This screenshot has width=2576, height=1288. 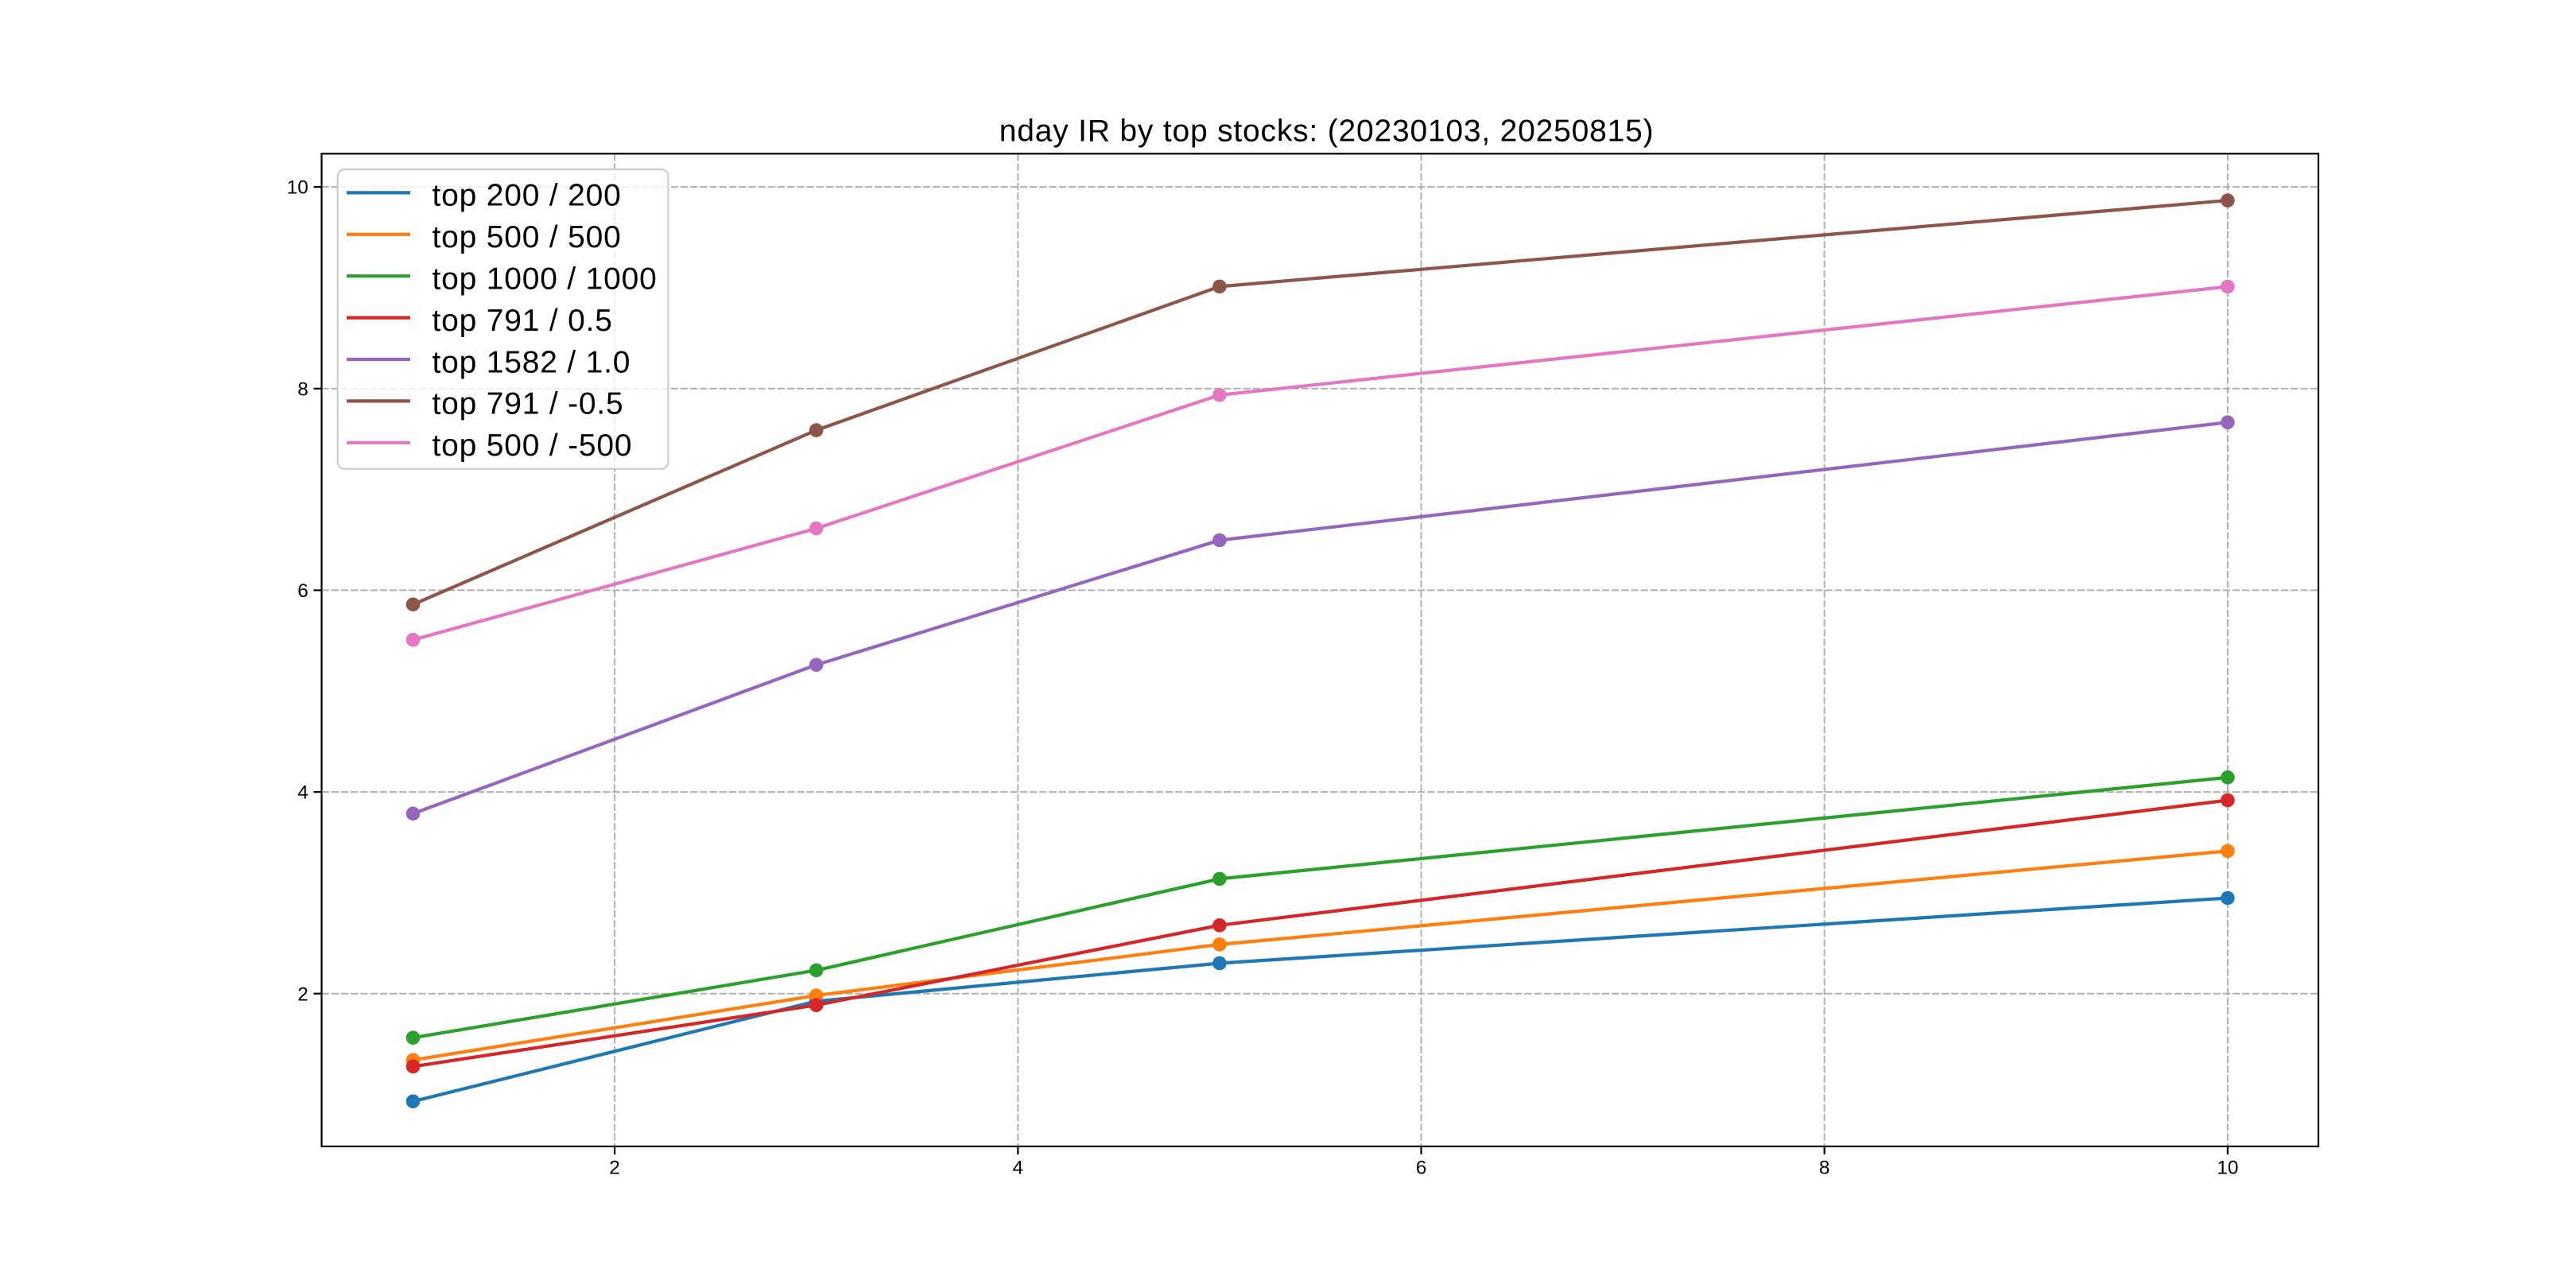 I want to click on svg-text: top 500 / -500, so click(x=533, y=446).